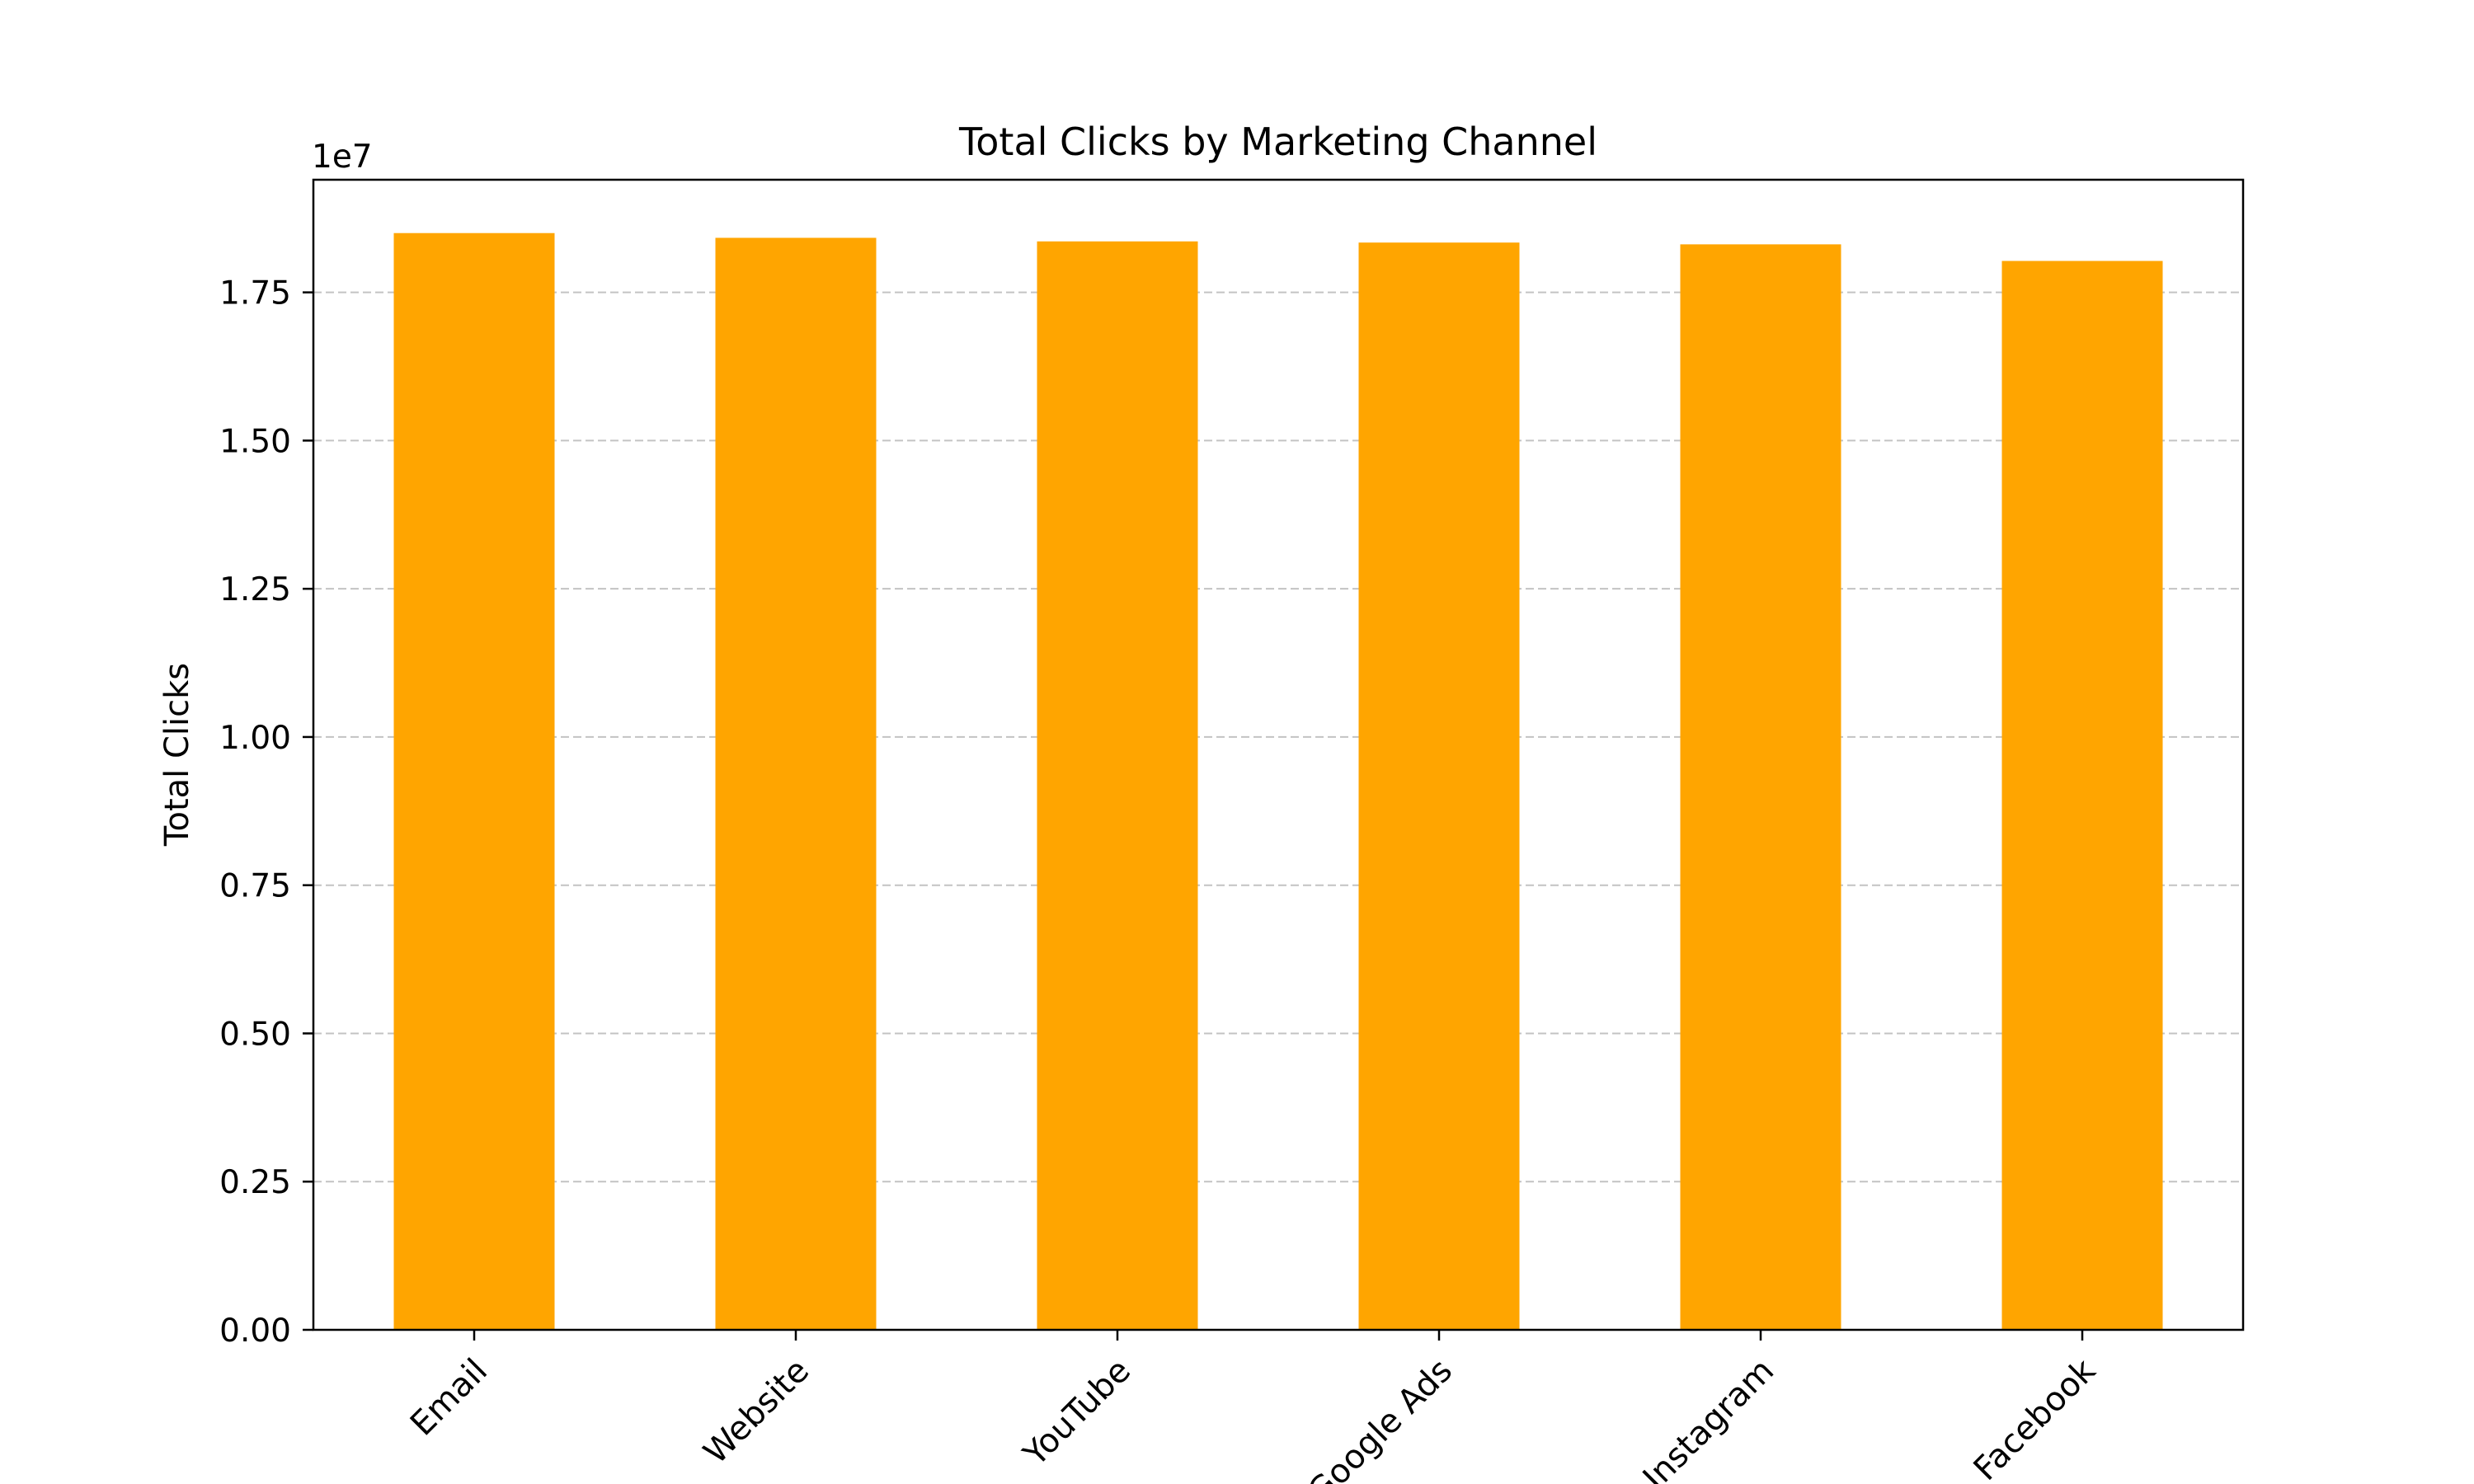 This screenshot has width=2474, height=1484. I want to click on x-tick-label: Instagram, so click(1708, 1418).